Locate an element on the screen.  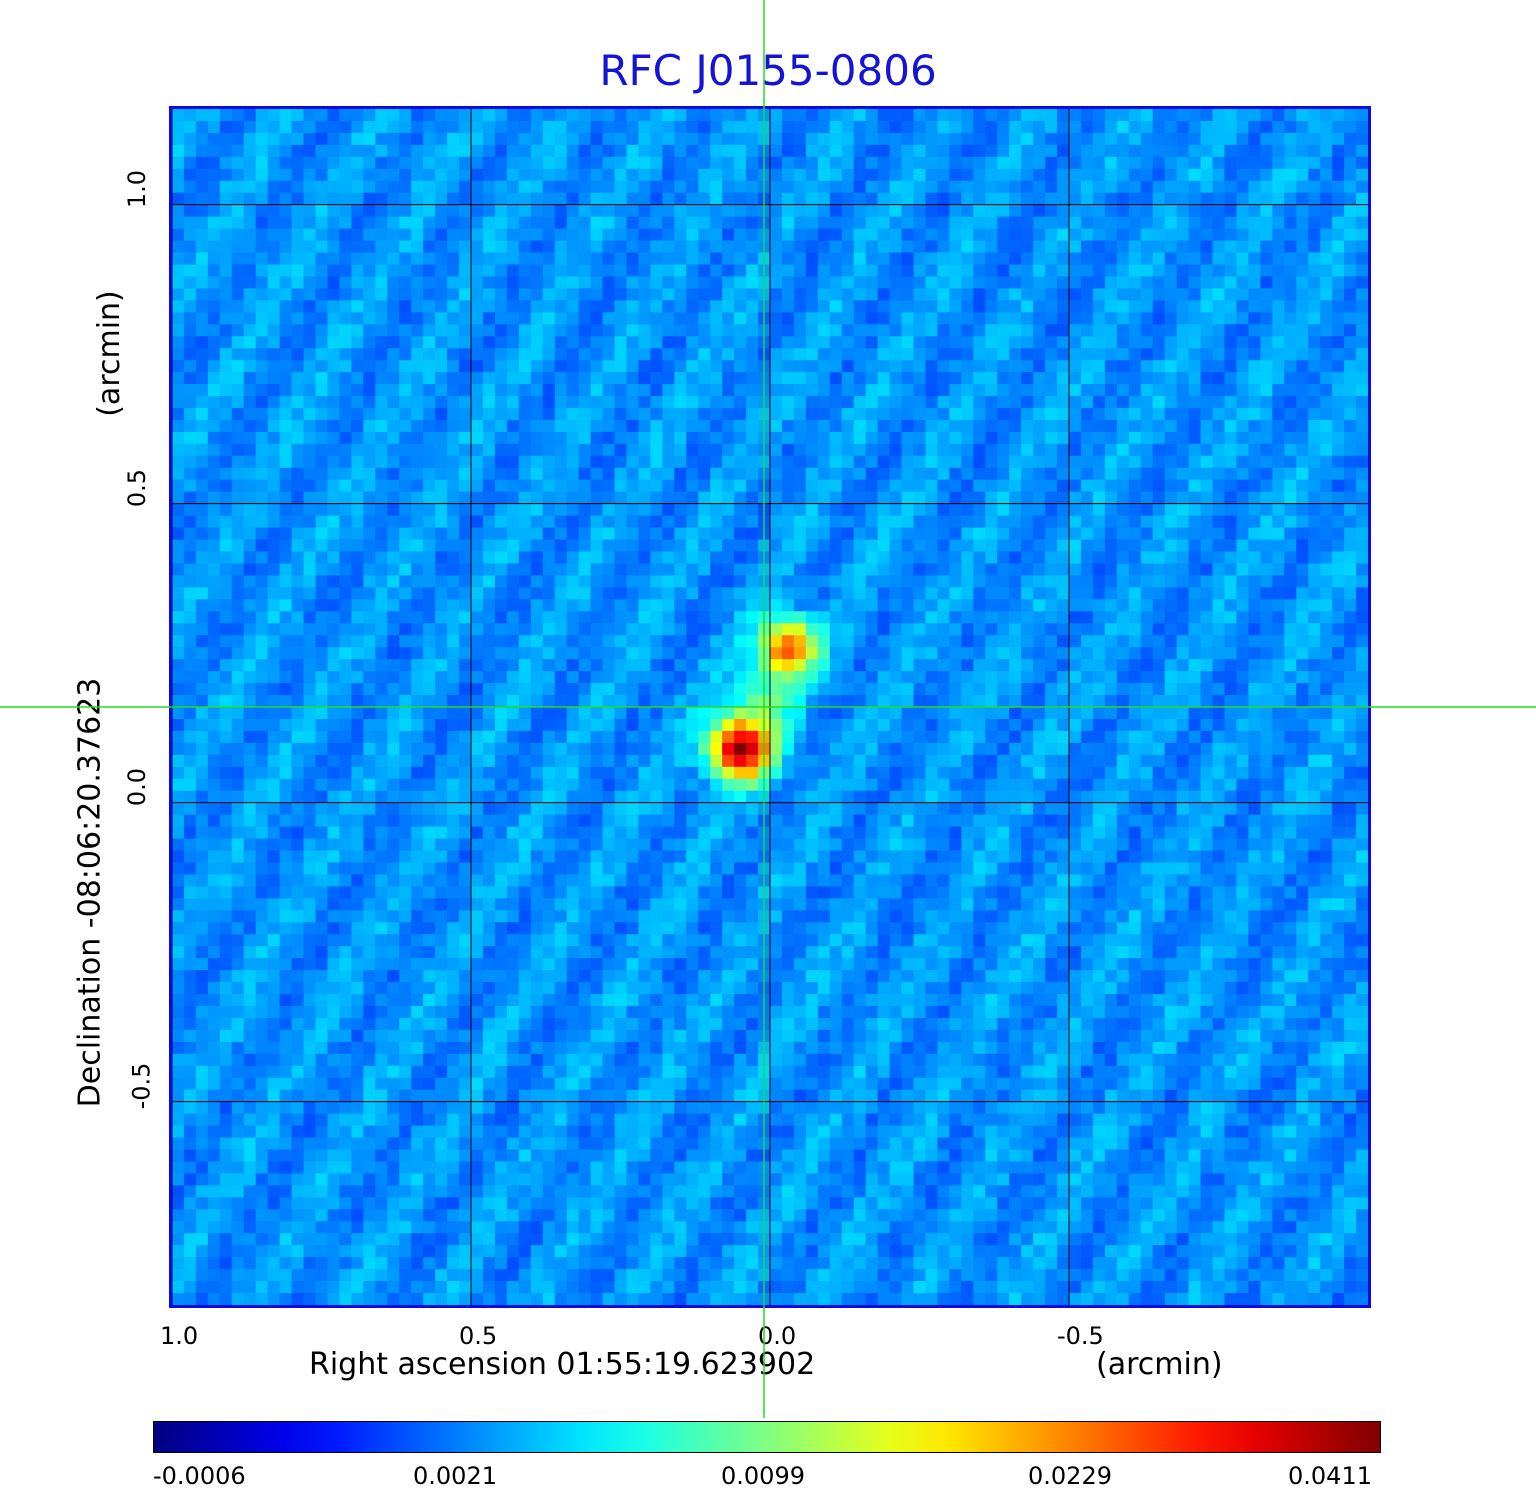
x-axis-unit: (arcmin) is located at coordinates (1159, 1364).